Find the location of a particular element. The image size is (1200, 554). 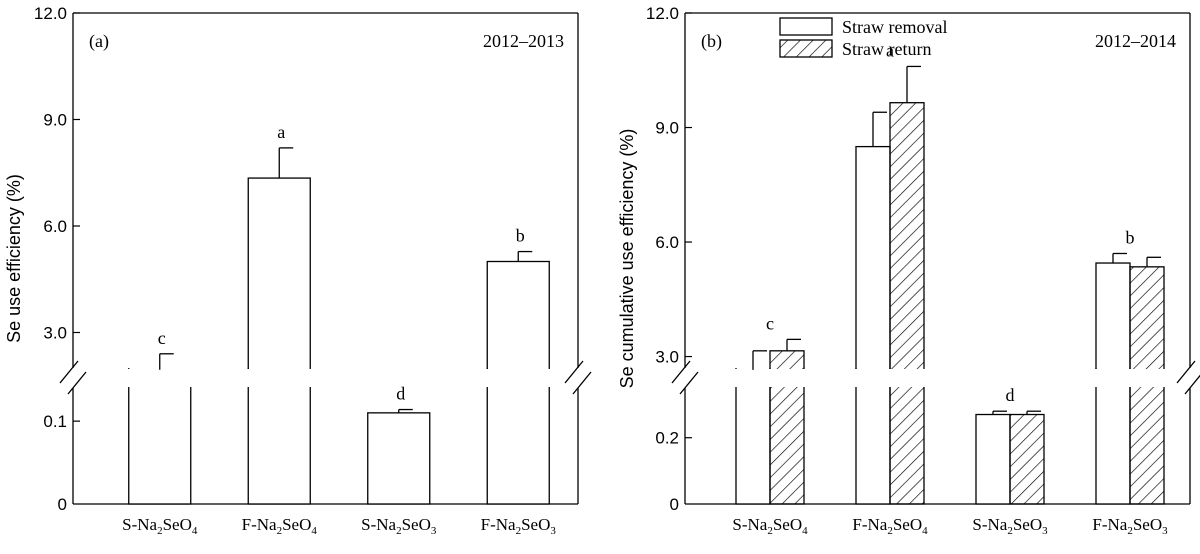

panel-a-significance-letter-4: b is located at coordinates (520, 236).